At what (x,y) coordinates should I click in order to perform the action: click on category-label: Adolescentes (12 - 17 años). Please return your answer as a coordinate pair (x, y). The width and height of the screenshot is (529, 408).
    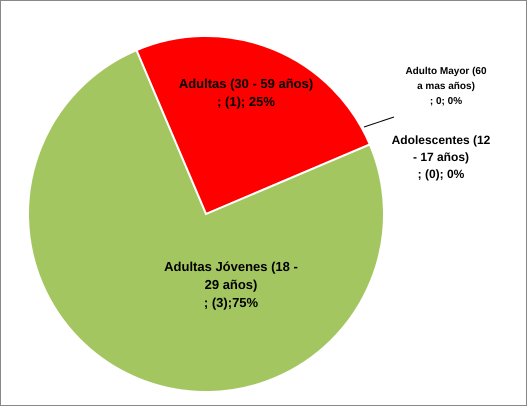
    Looking at the image, I should click on (441, 148).